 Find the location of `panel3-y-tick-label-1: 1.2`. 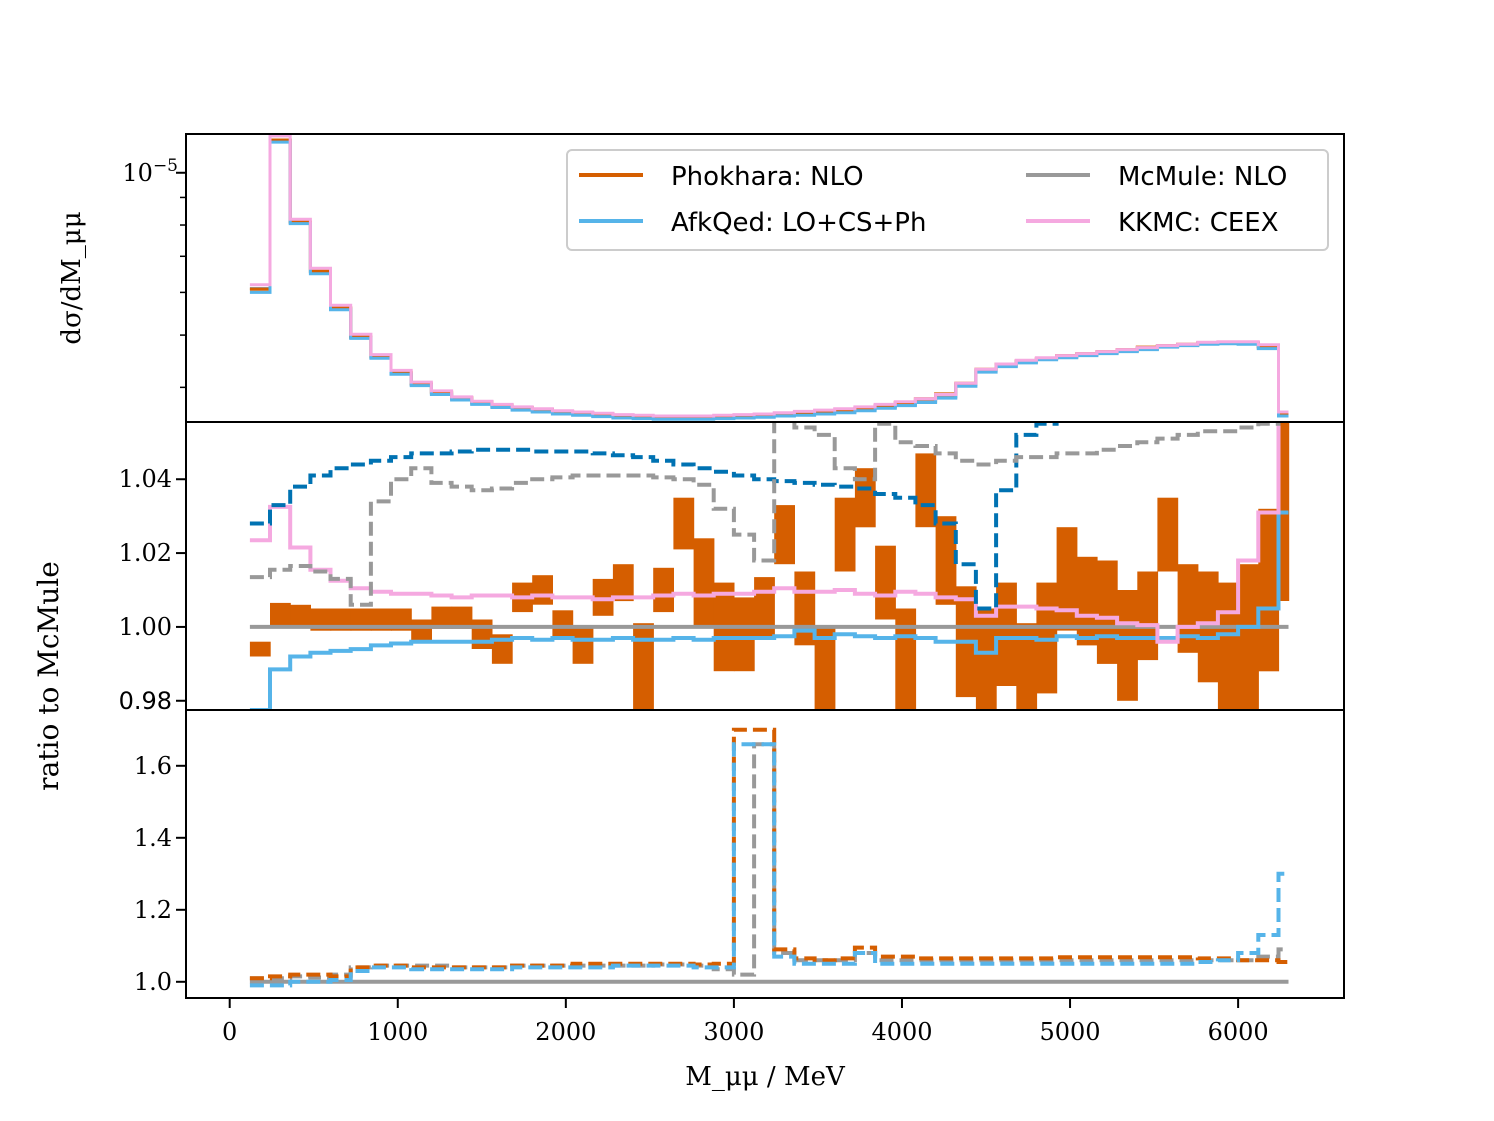

panel3-y-tick-label-1: 1.2 is located at coordinates (153, 910).